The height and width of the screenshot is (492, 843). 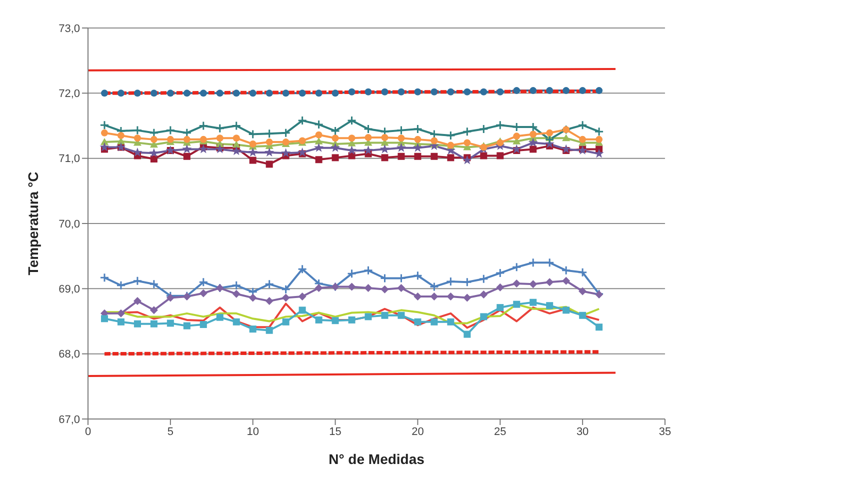 I want to click on x-tick-label: 5, so click(x=170, y=432).